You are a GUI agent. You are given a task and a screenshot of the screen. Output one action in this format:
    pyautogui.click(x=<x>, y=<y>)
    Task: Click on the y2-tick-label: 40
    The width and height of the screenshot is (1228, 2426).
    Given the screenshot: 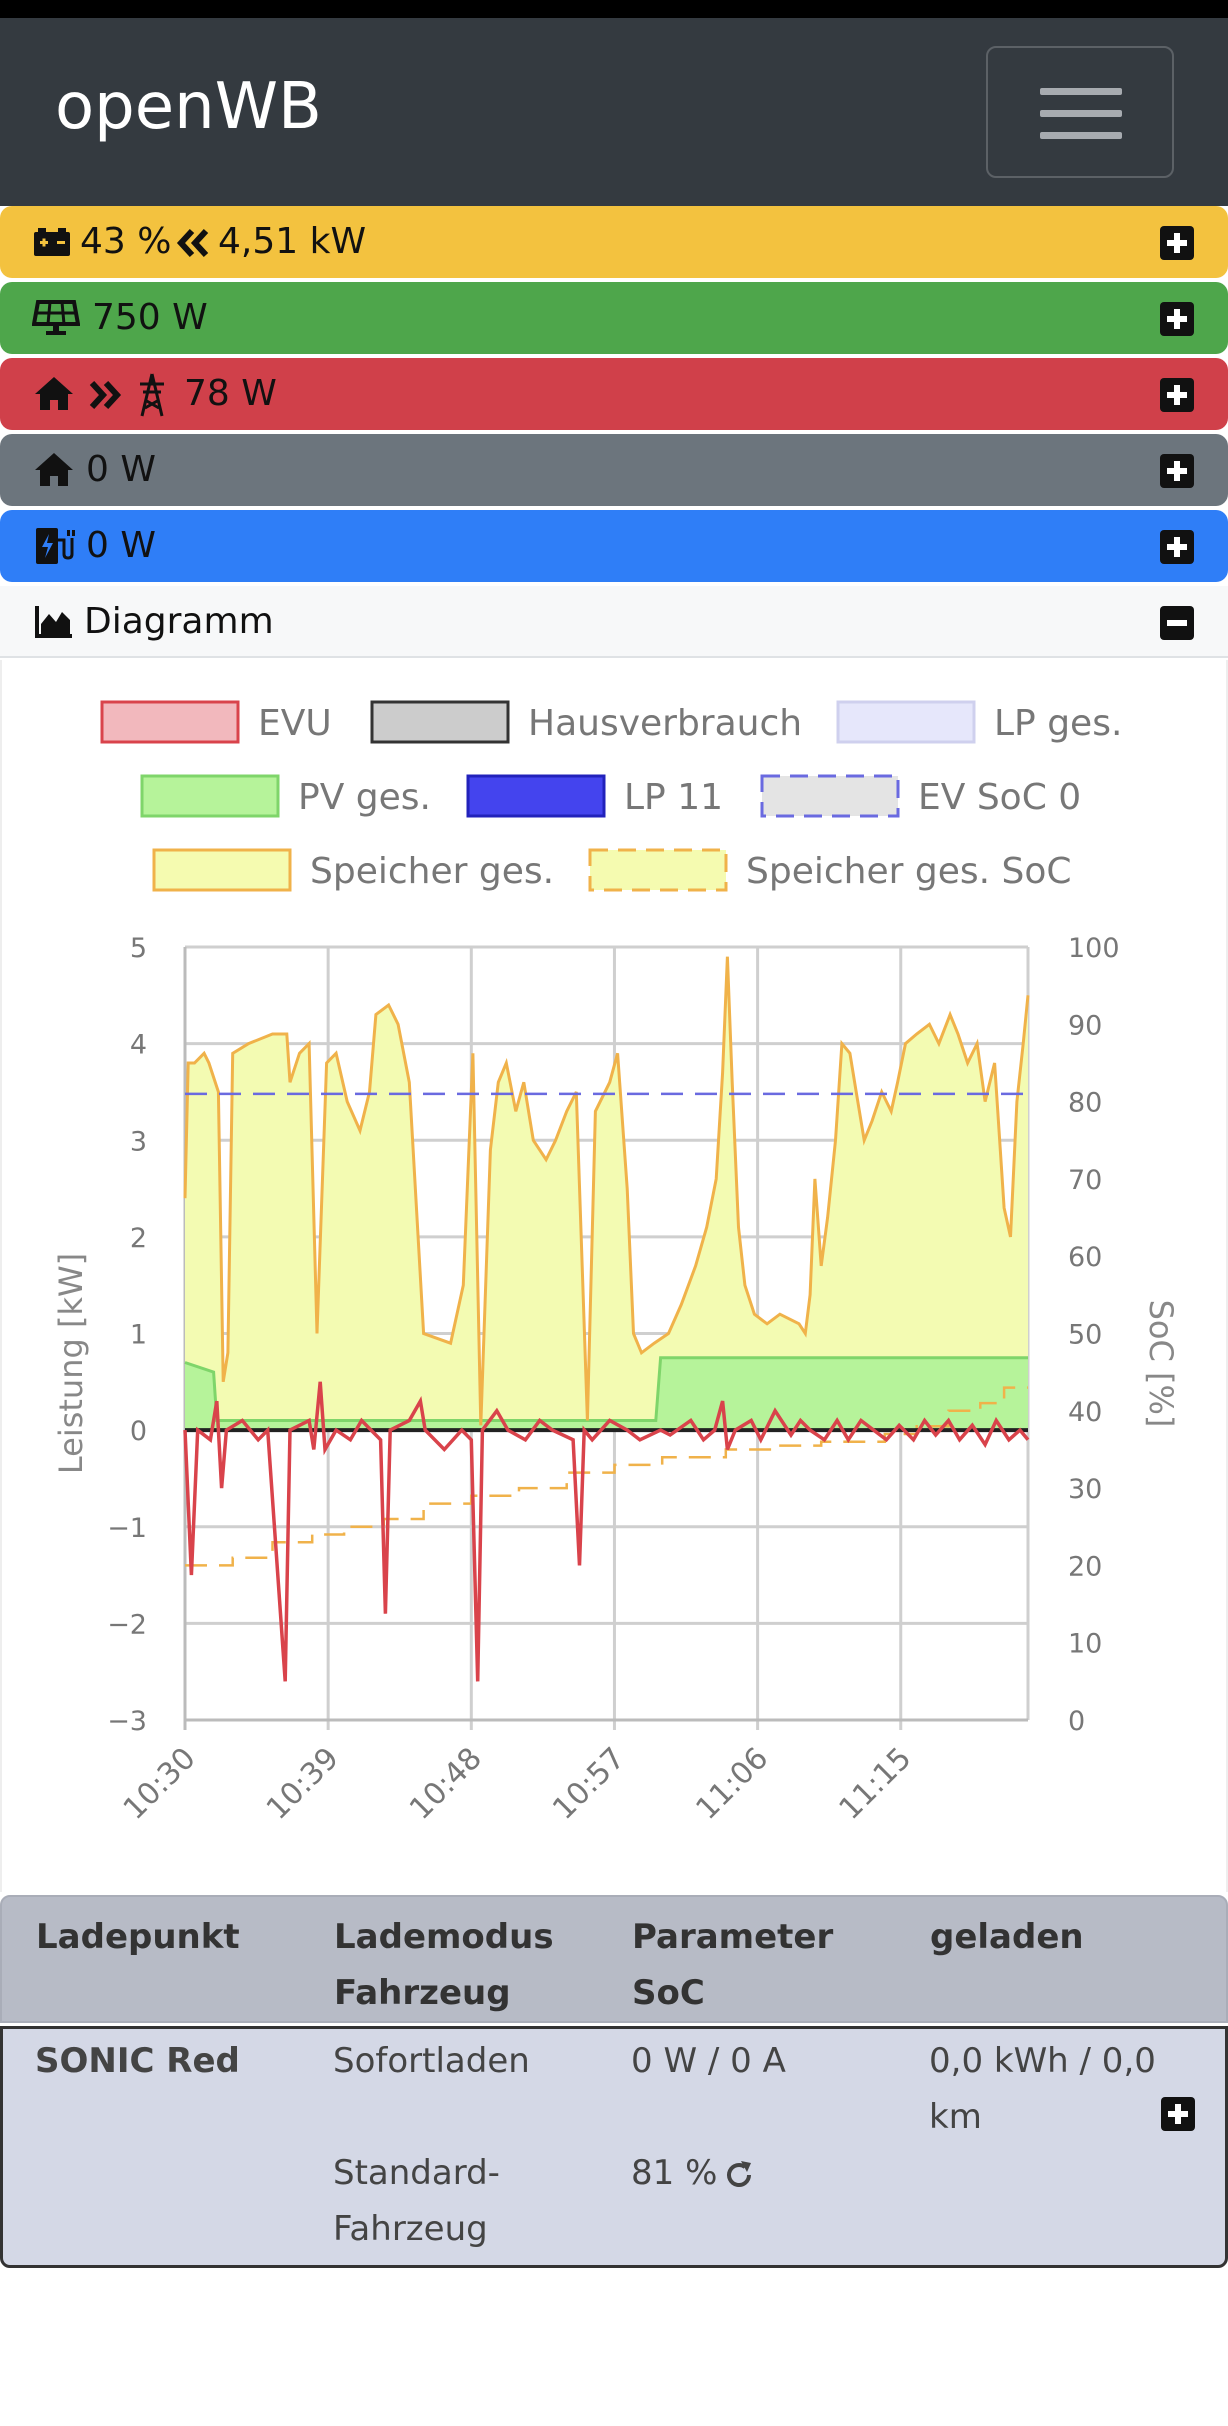 What is the action you would take?
    pyautogui.click(x=1085, y=1412)
    